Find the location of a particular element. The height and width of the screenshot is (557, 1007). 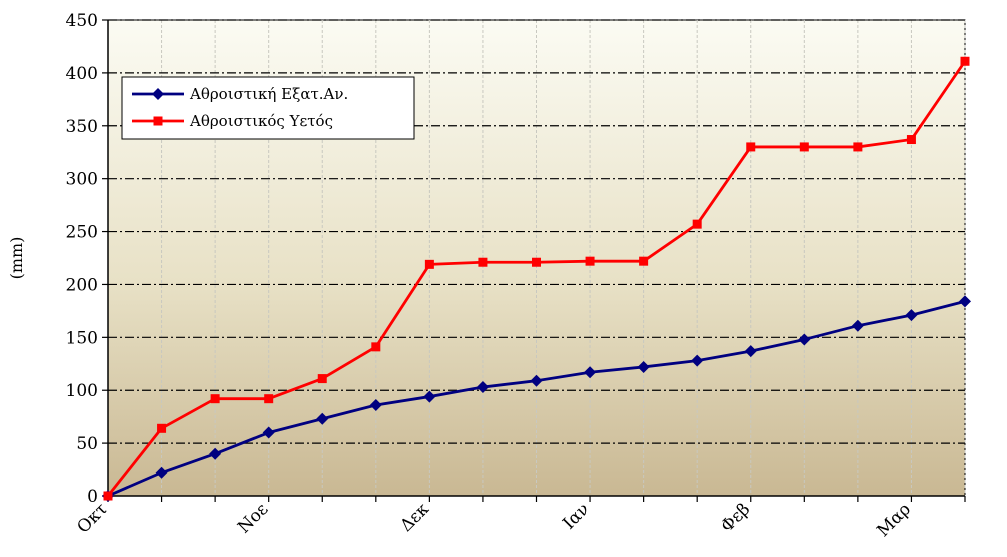

x-tick-label: Ιαν is located at coordinates (576, 516).